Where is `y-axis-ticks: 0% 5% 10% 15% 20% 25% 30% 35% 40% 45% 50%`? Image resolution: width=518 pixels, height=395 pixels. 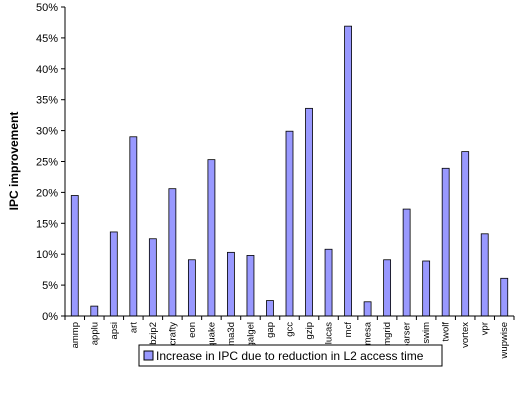 y-axis-ticks: 0% 5% 10% 15% 20% 25% 30% 35% 40% 45% 50% is located at coordinates (50, 162).